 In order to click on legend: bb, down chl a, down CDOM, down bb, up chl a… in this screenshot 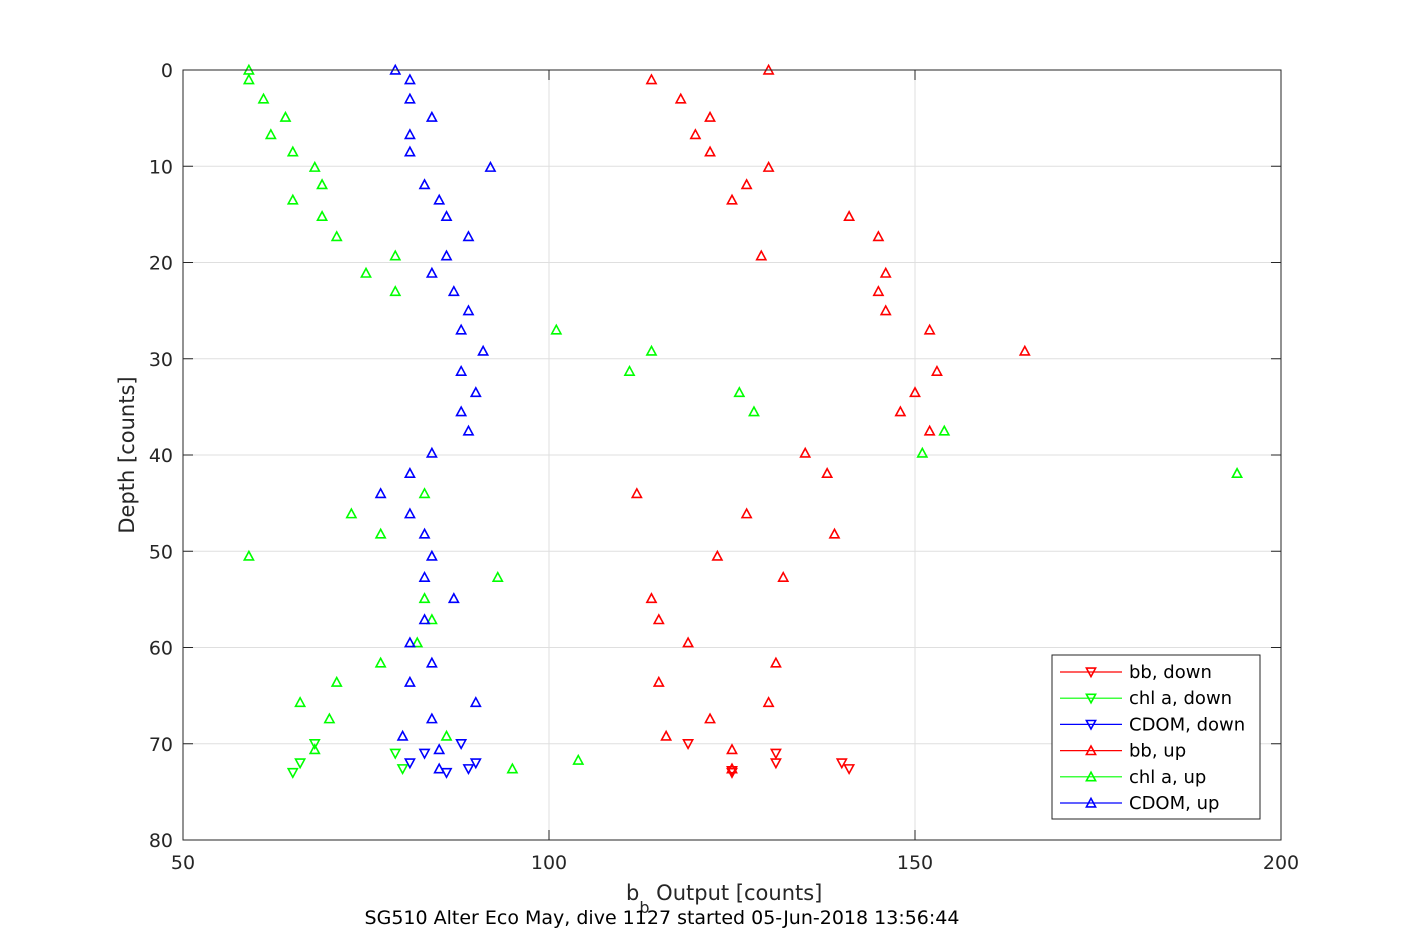, I will do `click(1156, 737)`.